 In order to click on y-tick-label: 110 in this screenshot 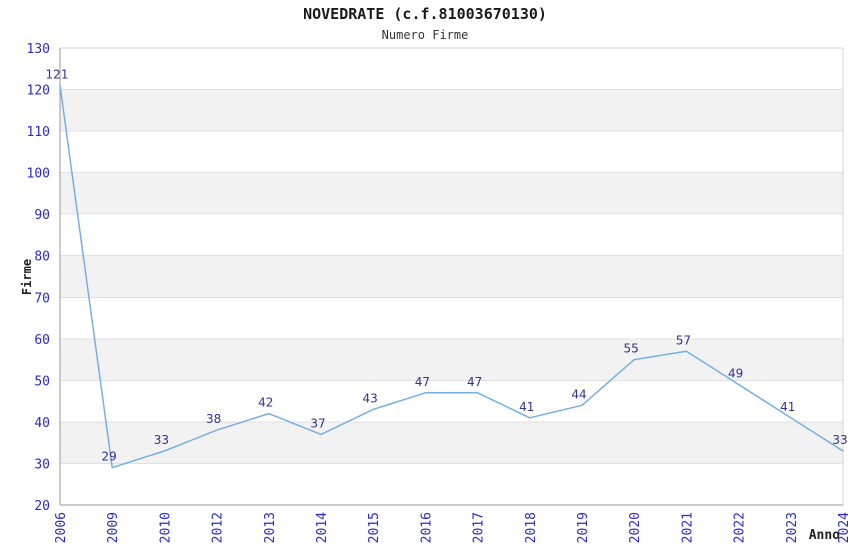, I will do `click(38, 132)`.